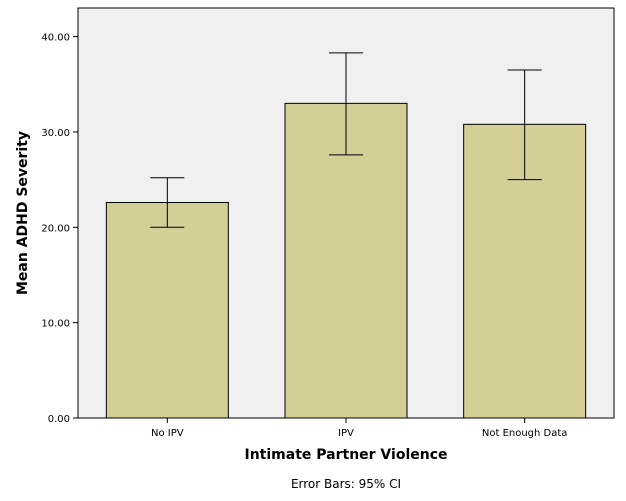  Describe the element at coordinates (346, 484) in the screenshot. I see `error-bars-footnote: Error Bars: 95% CI` at that location.